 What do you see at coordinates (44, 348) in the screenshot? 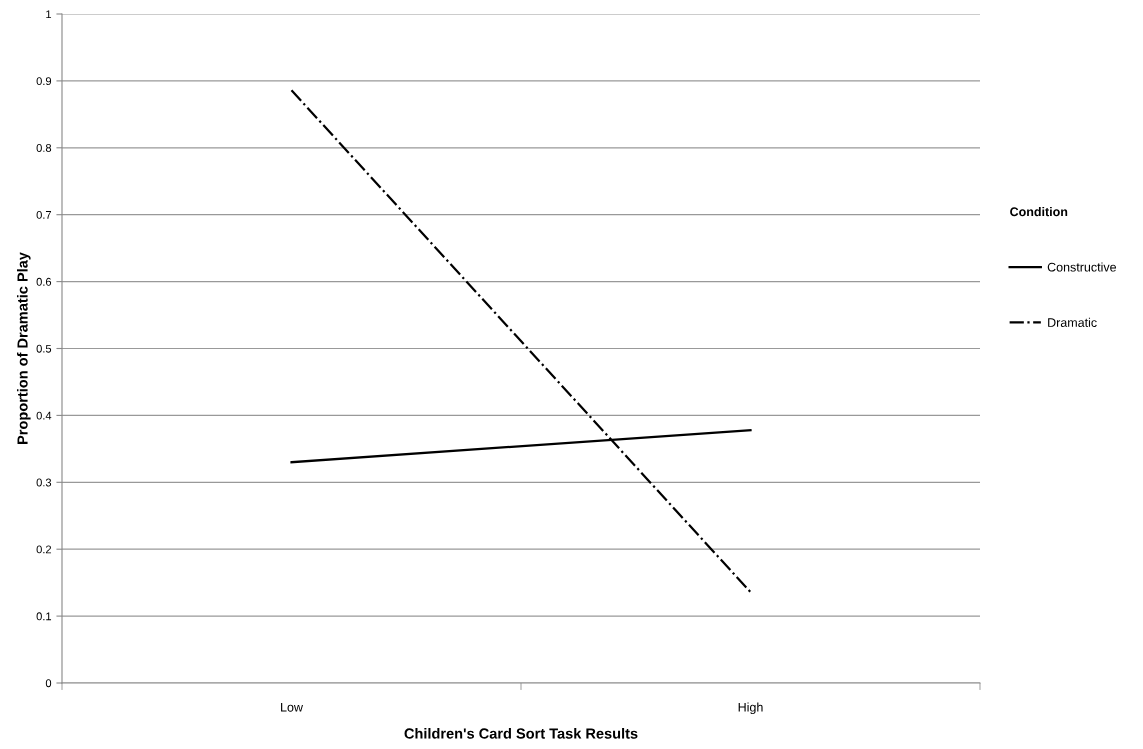
I see `y-tick-label: 0.5` at bounding box center [44, 348].